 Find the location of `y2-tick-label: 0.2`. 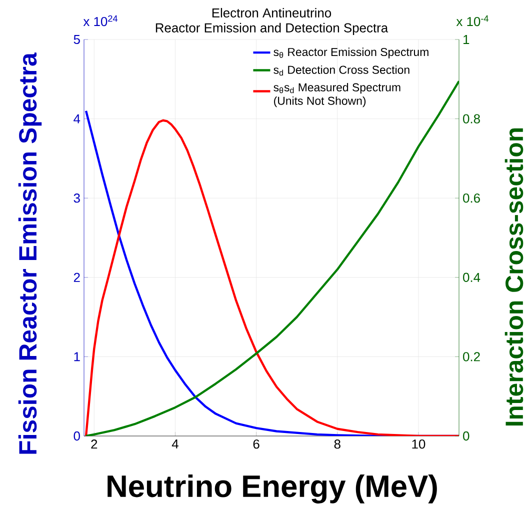

y2-tick-label: 0.2 is located at coordinates (471, 357).